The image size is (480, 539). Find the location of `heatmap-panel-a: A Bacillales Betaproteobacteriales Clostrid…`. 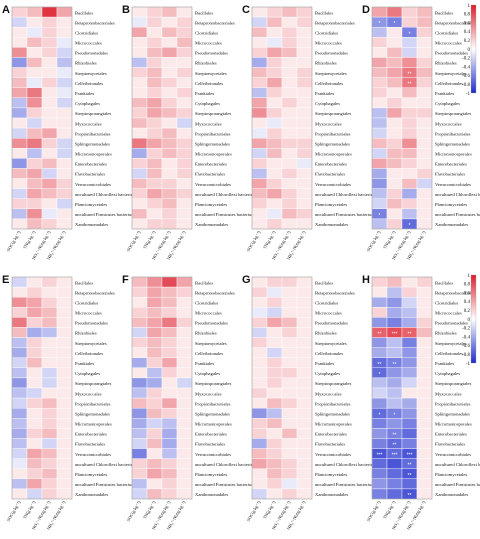

heatmap-panel-a: A Bacillales Betaproteobacteriales Clostrid… is located at coordinates (69, 132).